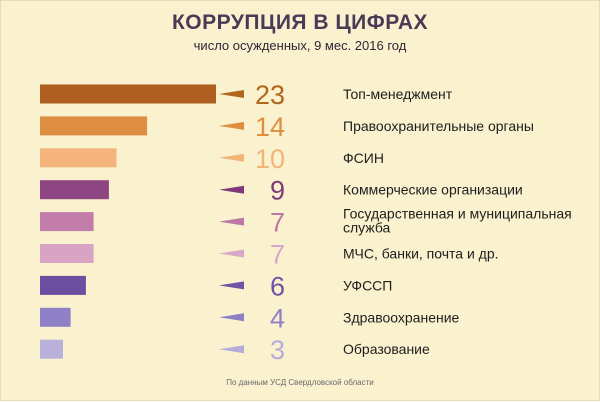 This screenshot has width=600, height=402. What do you see at coordinates (363, 158) in the screenshot?
I see `category-label: ФСИН` at bounding box center [363, 158].